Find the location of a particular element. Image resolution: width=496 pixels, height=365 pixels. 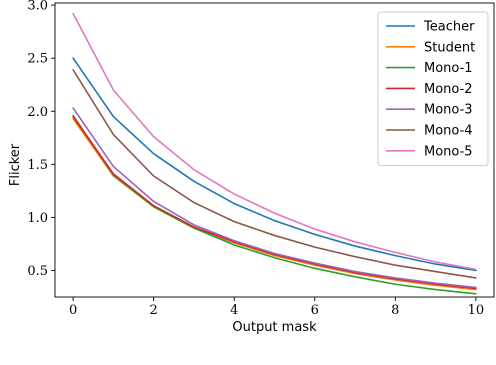

x-tick-label: 0 is located at coordinates (73, 310).